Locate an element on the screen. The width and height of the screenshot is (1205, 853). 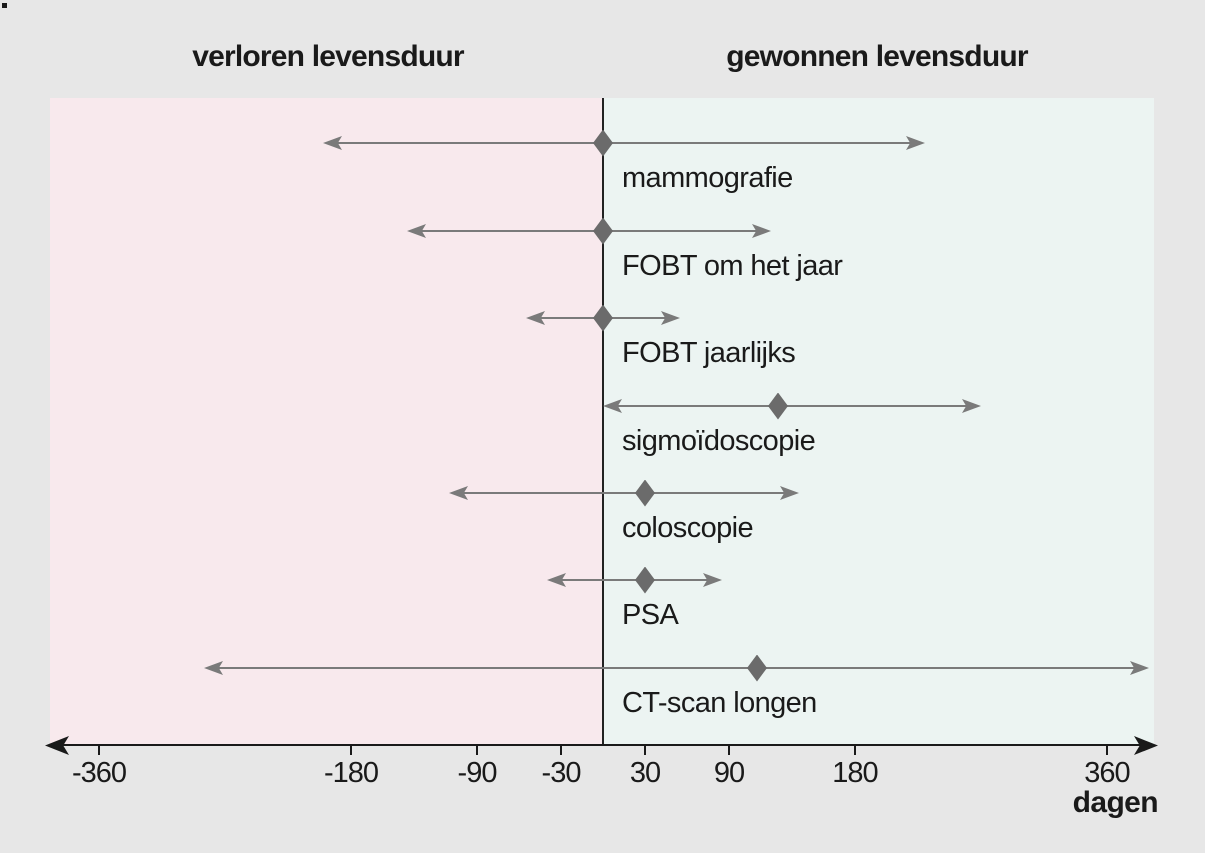
series-label: CT-scan longen is located at coordinates (719, 703).